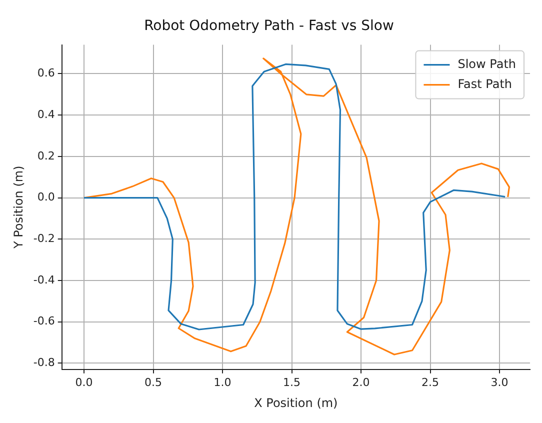 The image size is (542, 423). Describe the element at coordinates (46, 73) in the screenshot. I see `y-tick-label: 0.6` at that location.